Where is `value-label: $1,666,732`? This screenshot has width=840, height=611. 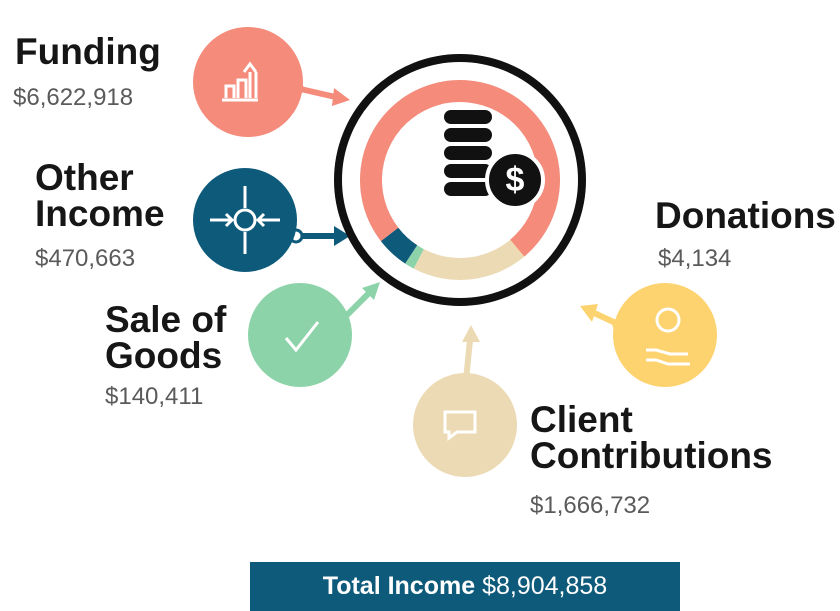
value-label: $1,666,732 is located at coordinates (590, 505).